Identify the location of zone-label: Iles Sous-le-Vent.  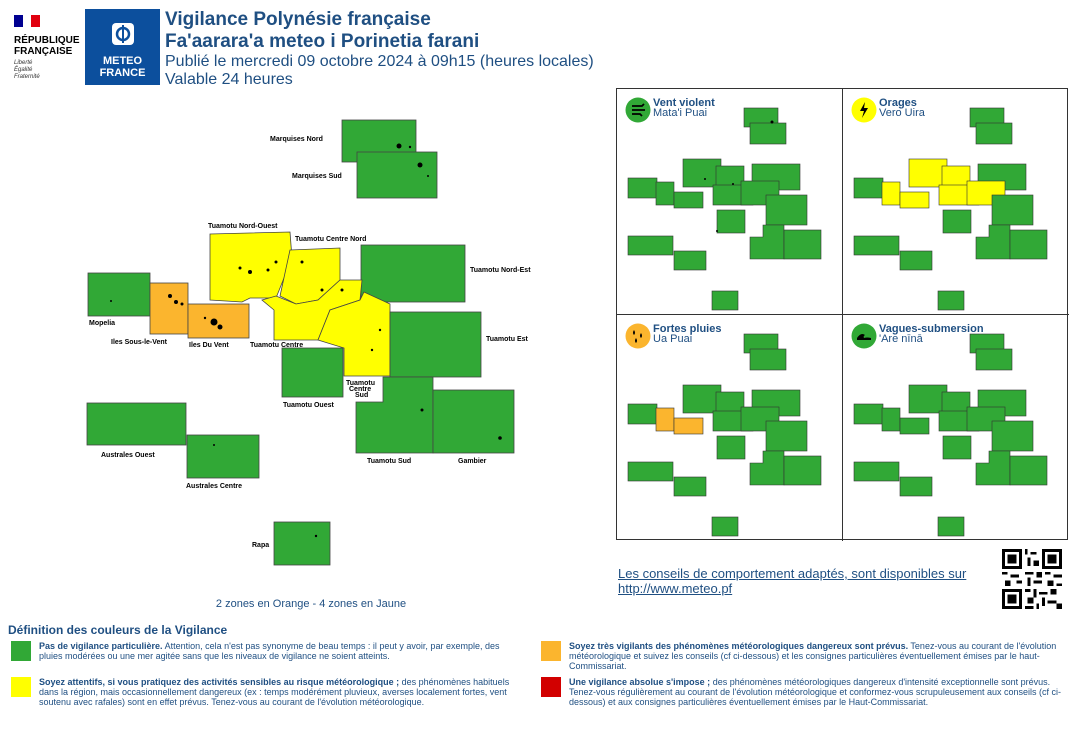
(139, 342).